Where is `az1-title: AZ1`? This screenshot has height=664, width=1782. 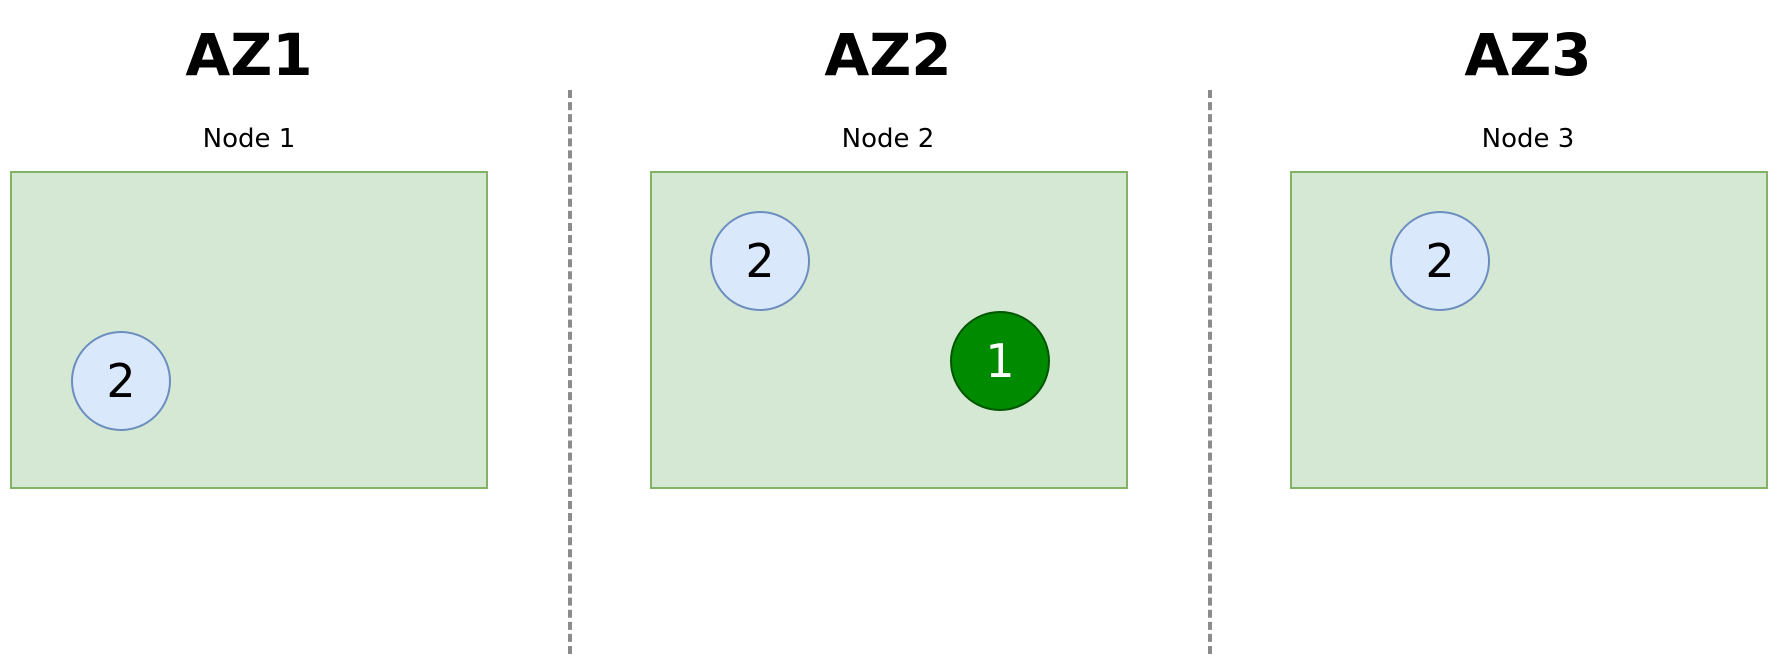 az1-title: AZ1 is located at coordinates (249, 55).